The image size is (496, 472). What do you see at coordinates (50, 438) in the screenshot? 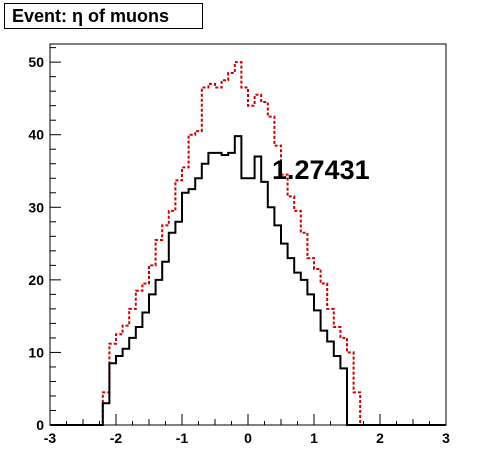
I see `x-tick-label: -3` at bounding box center [50, 438].